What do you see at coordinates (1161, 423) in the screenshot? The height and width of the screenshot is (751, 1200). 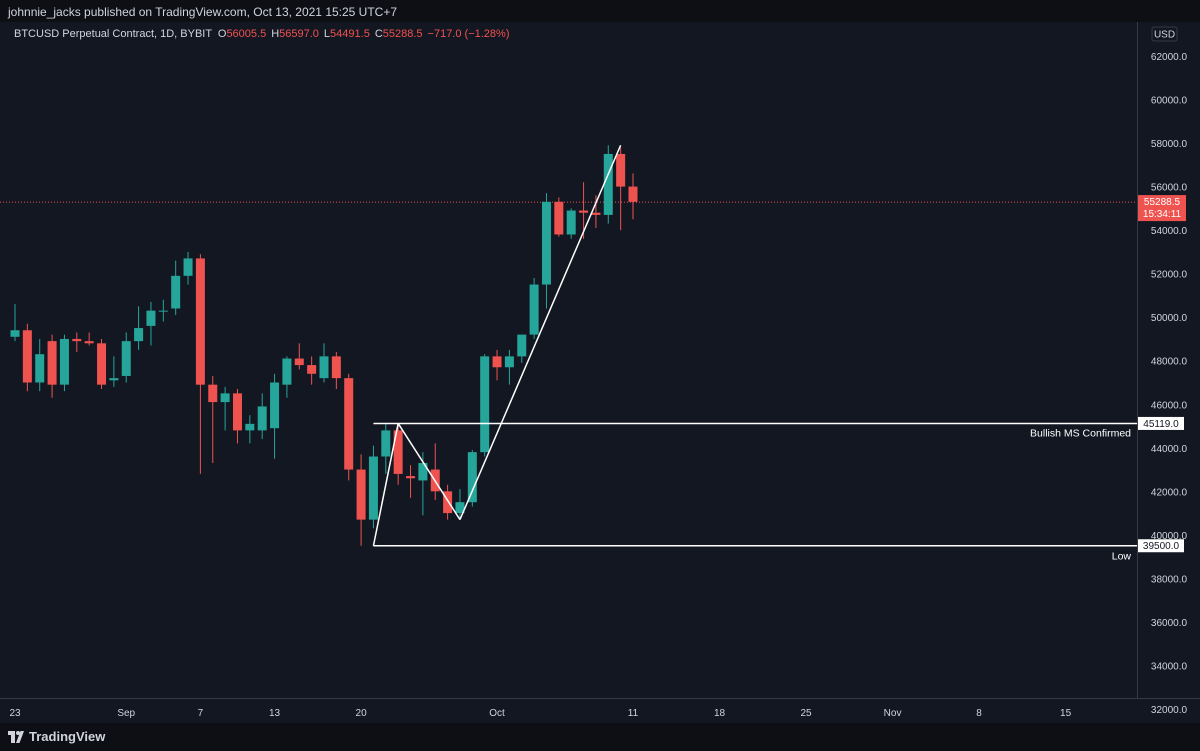 I see `level-label-high: 45119.0` at bounding box center [1161, 423].